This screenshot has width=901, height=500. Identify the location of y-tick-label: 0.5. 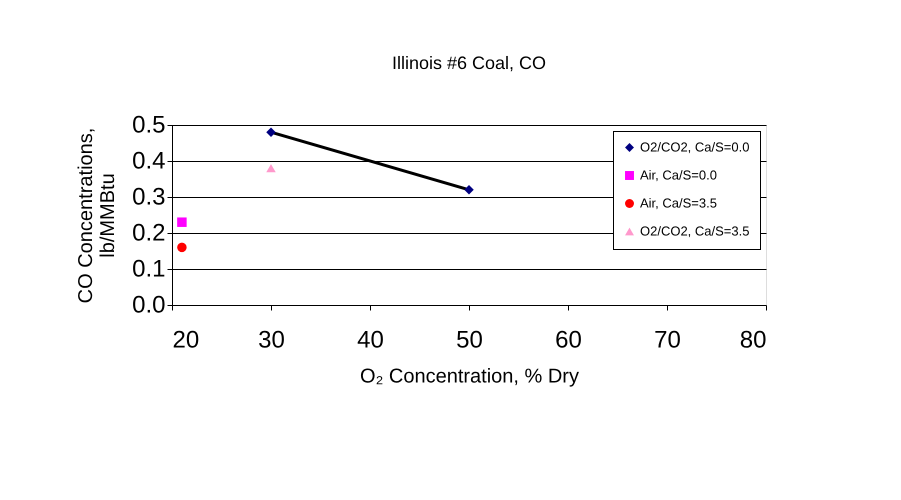
(149, 125).